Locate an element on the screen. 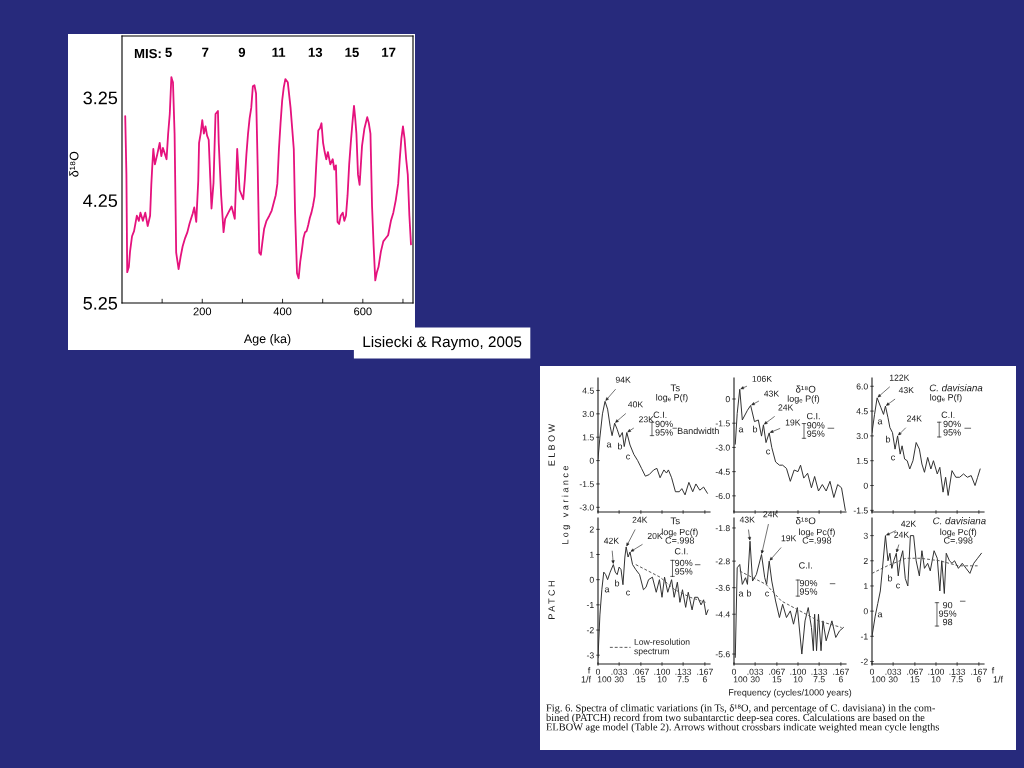 The width and height of the screenshot is (1024, 768). x-axis-title: Frequency (cycles/1000 years) is located at coordinates (790, 693).